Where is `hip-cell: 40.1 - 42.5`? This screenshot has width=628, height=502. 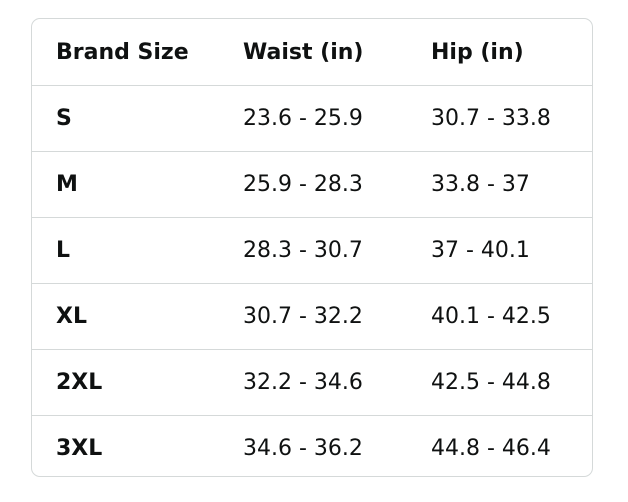 hip-cell: 40.1 - 42.5 is located at coordinates (499, 316).